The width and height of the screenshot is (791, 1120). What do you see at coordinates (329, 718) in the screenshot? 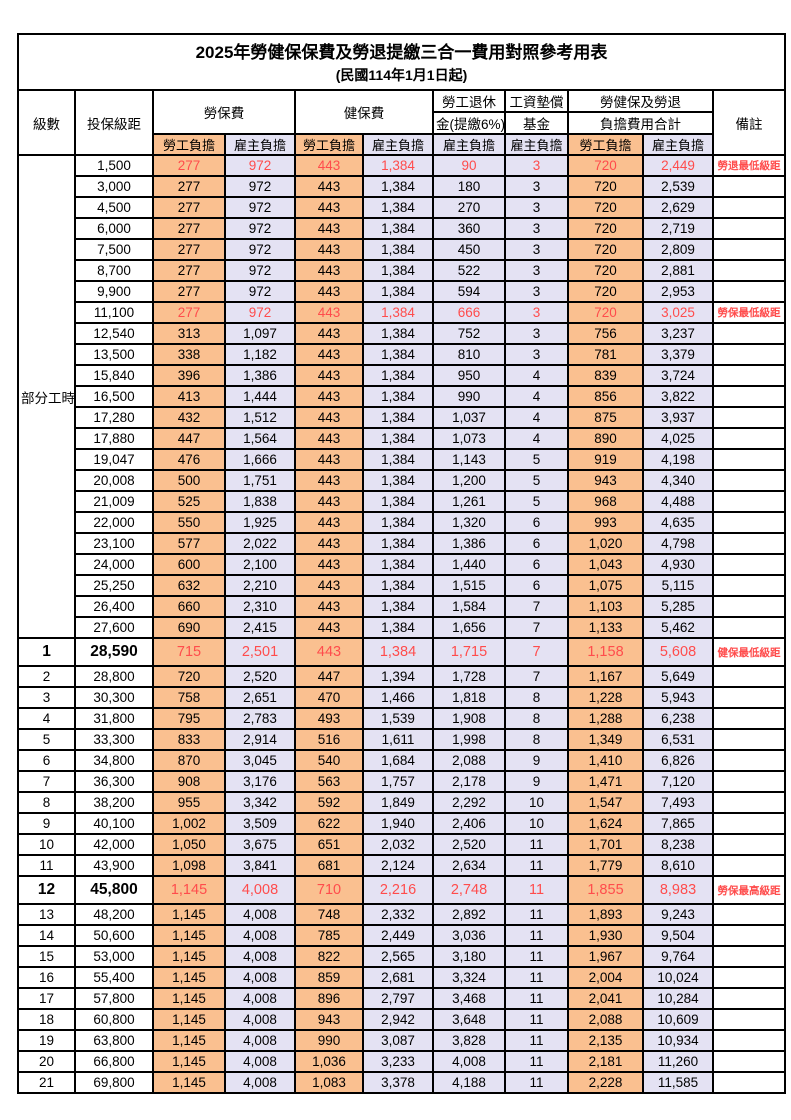
I see `cell-health-employee: 493` at bounding box center [329, 718].